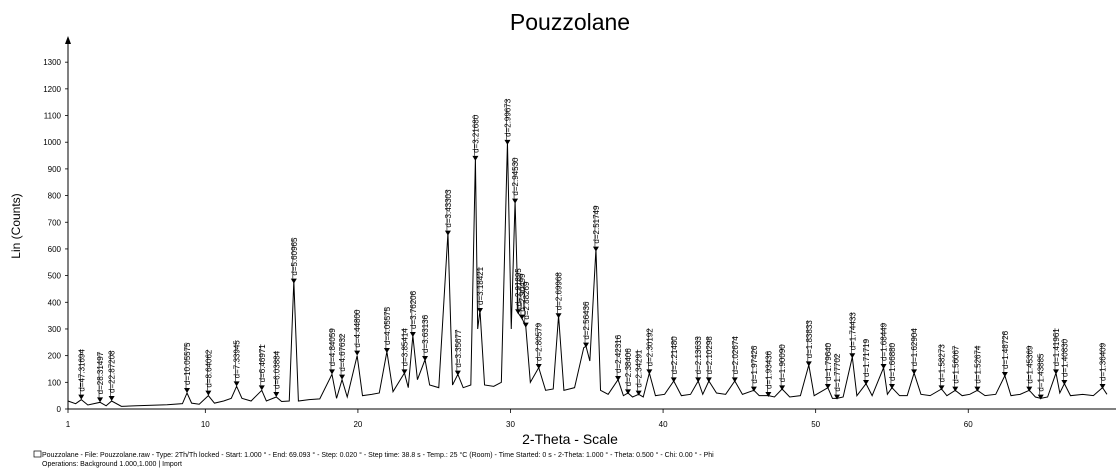 The height and width of the screenshot is (469, 1116). Describe the element at coordinates (55, 356) in the screenshot. I see `y-tick-label: 200` at that location.